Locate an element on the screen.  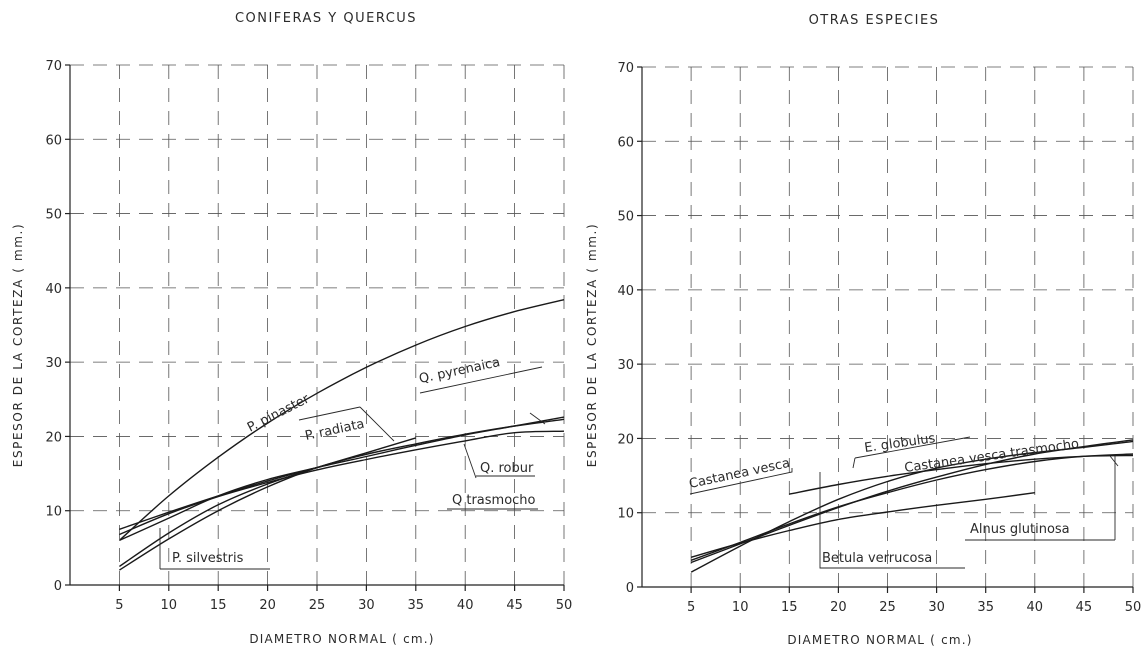
annotation-label: P. radiata is located at coordinates (335, 430).